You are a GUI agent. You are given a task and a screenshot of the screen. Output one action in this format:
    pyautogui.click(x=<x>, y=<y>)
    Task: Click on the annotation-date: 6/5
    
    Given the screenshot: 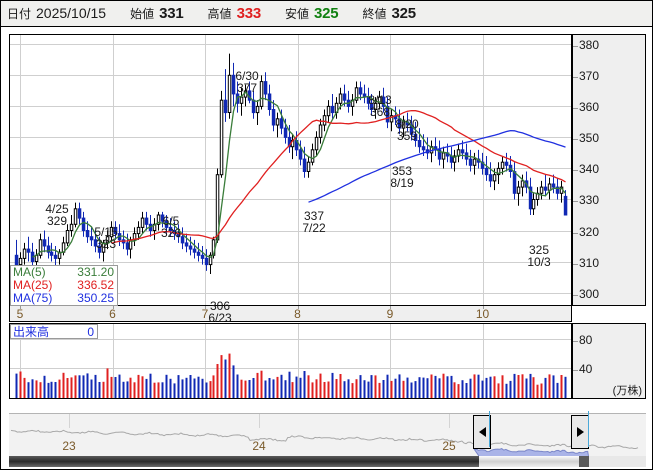 What is the action you would take?
    pyautogui.click(x=171, y=221)
    